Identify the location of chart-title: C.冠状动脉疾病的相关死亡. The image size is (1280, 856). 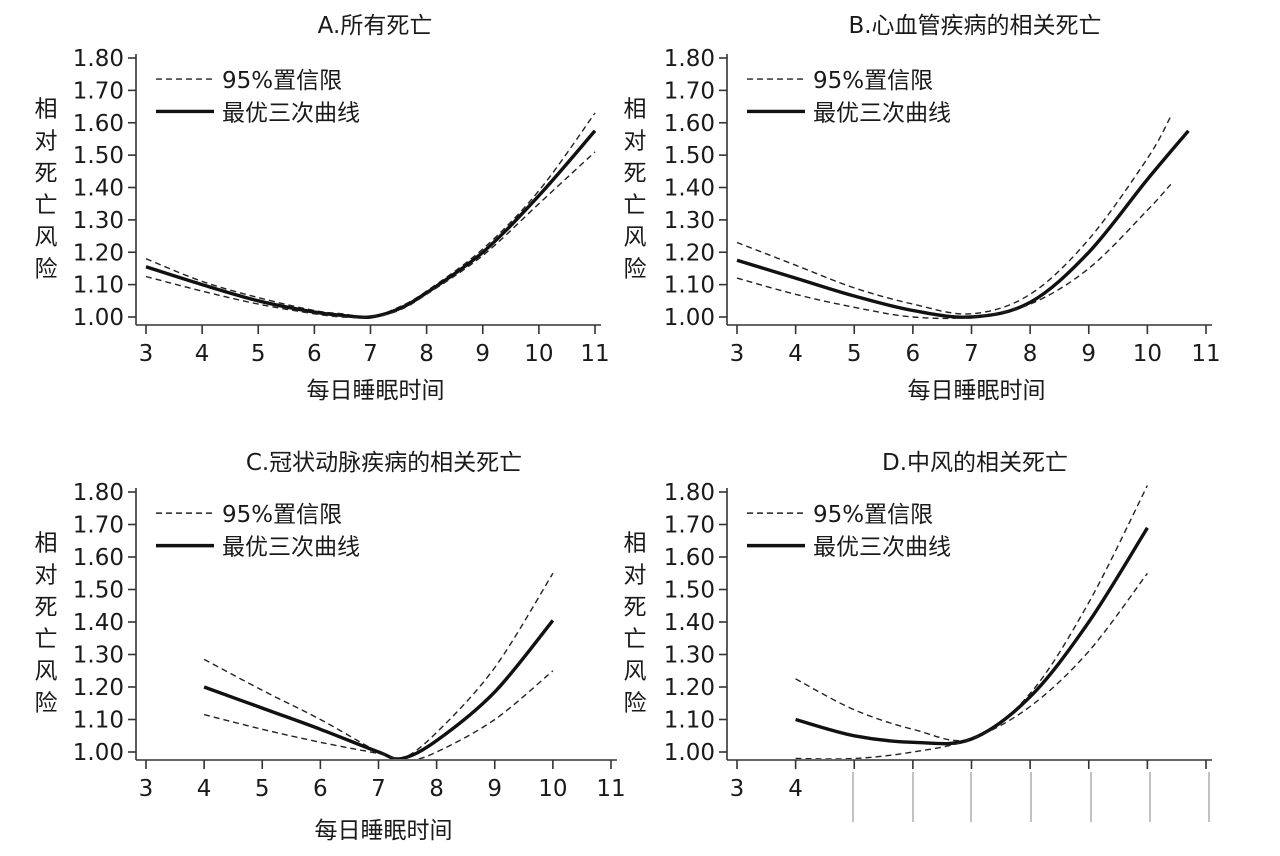
(384, 463).